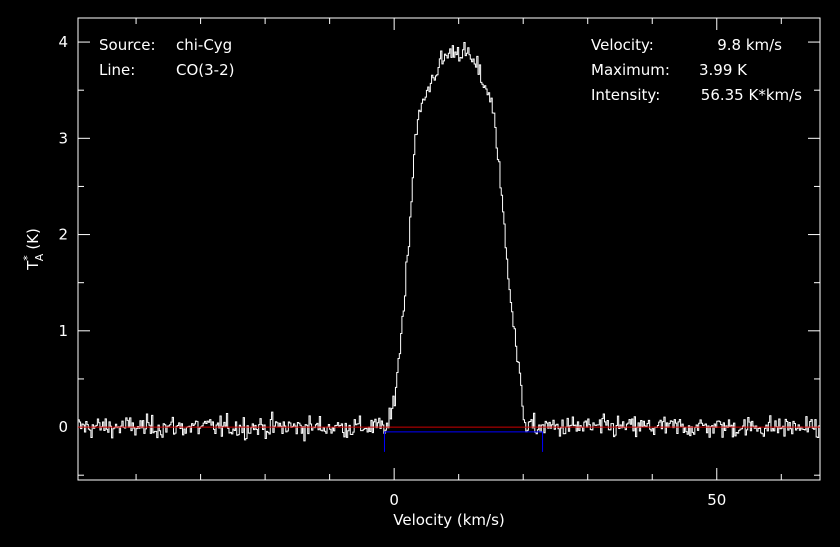 The height and width of the screenshot is (547, 840). I want to click on x-axis-label: Velocity (km/s), so click(448, 520).